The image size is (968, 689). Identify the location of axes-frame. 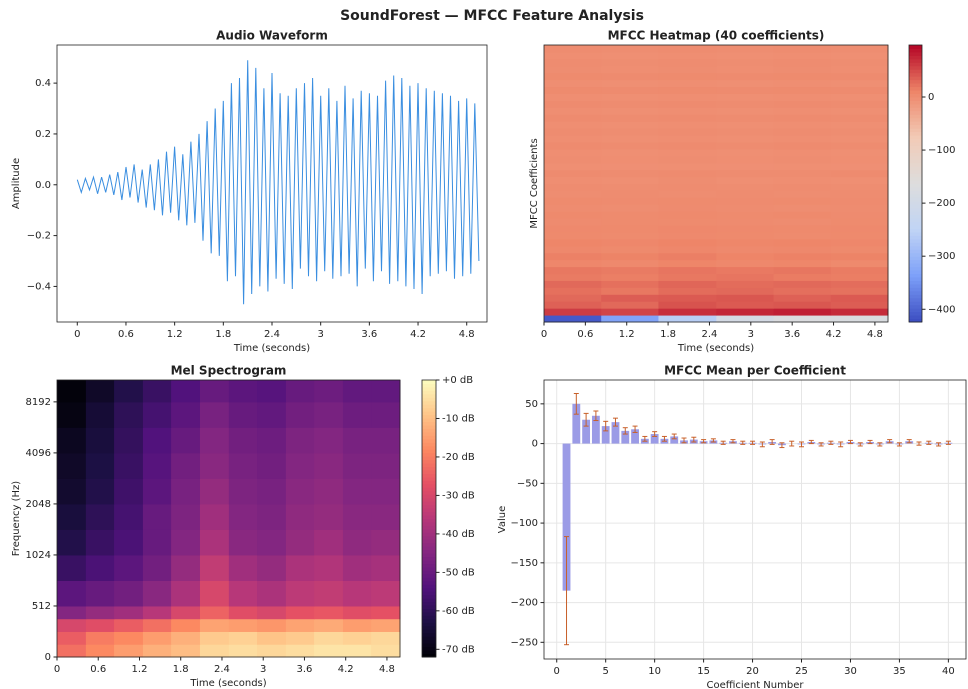
(716, 183).